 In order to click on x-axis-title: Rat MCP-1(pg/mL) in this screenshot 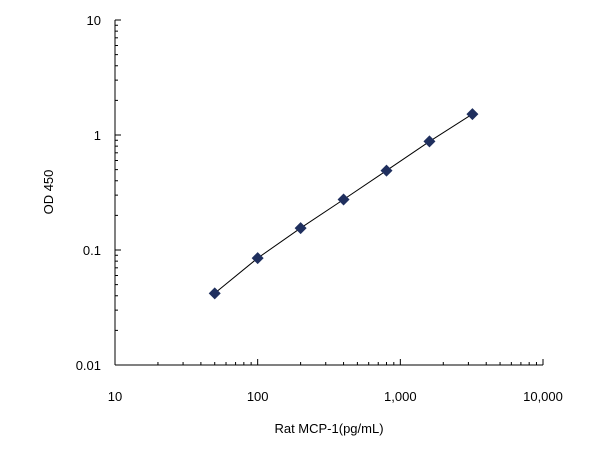, I will do `click(328, 428)`.